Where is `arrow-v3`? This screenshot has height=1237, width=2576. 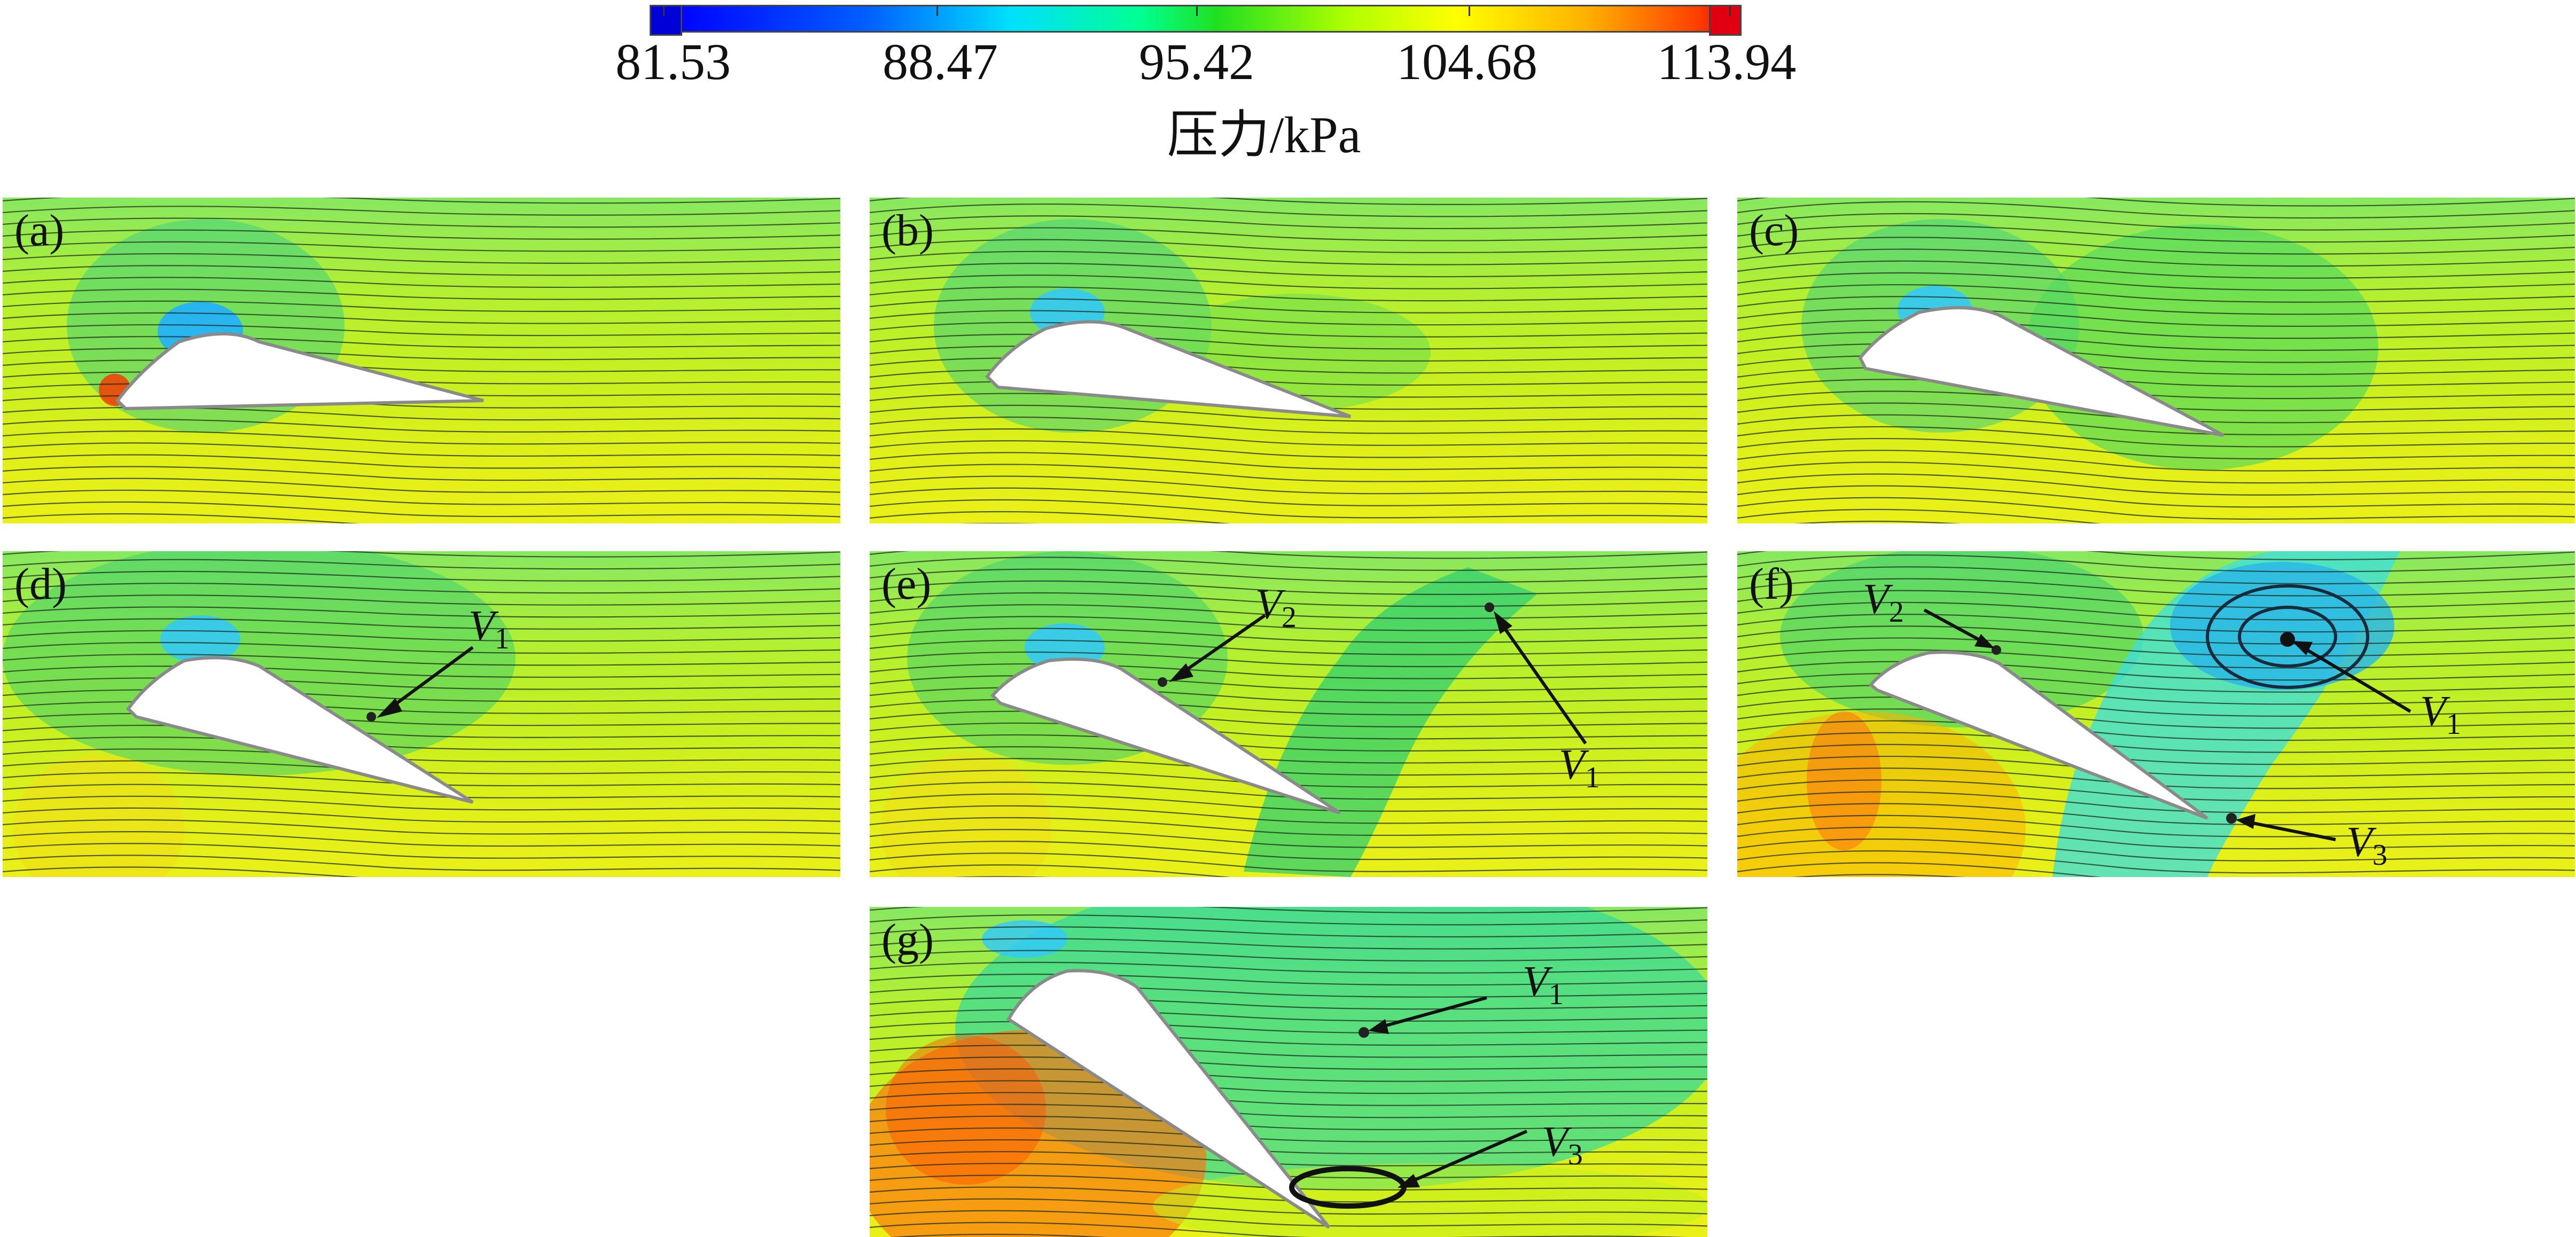 arrow-v3 is located at coordinates (2289, 830).